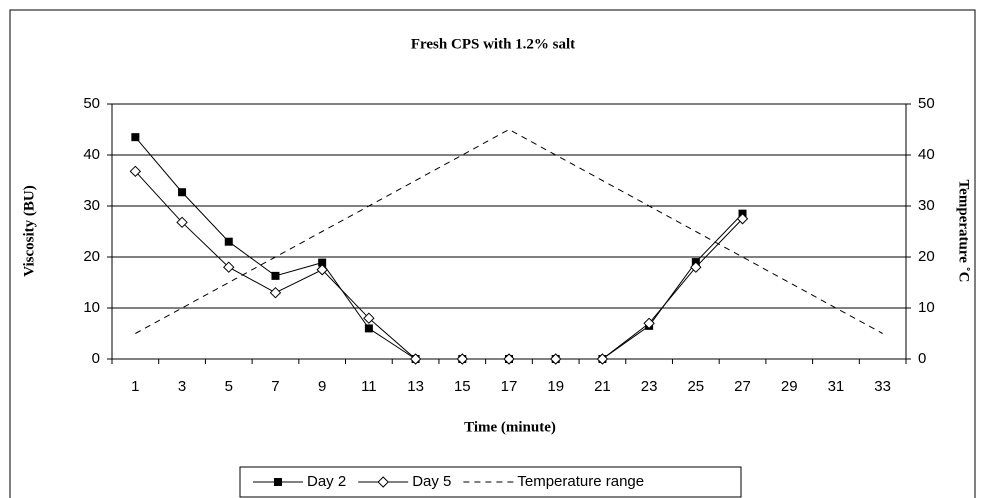  Describe the element at coordinates (555, 386) in the screenshot. I see `x-tick-label: 19` at that location.